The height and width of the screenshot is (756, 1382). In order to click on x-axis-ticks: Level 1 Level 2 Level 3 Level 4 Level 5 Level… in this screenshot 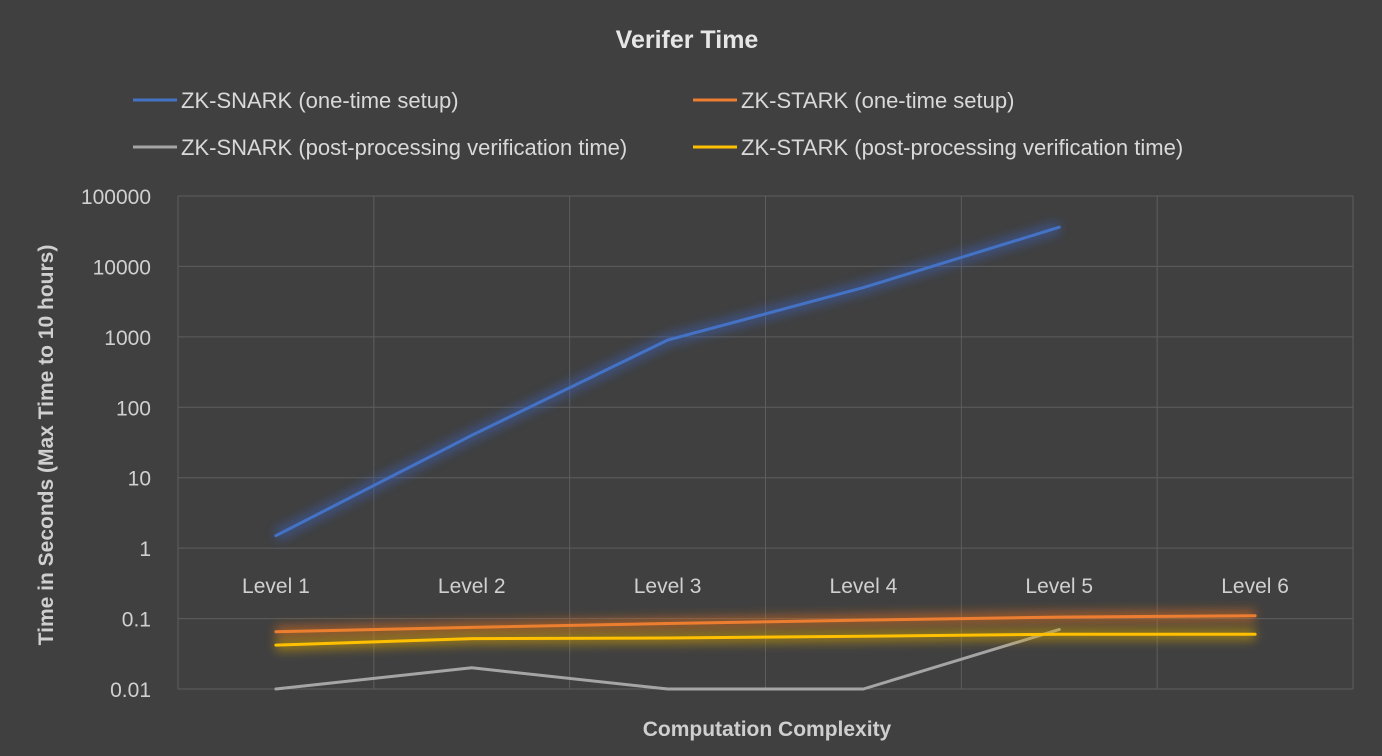, I will do `click(765, 586)`.